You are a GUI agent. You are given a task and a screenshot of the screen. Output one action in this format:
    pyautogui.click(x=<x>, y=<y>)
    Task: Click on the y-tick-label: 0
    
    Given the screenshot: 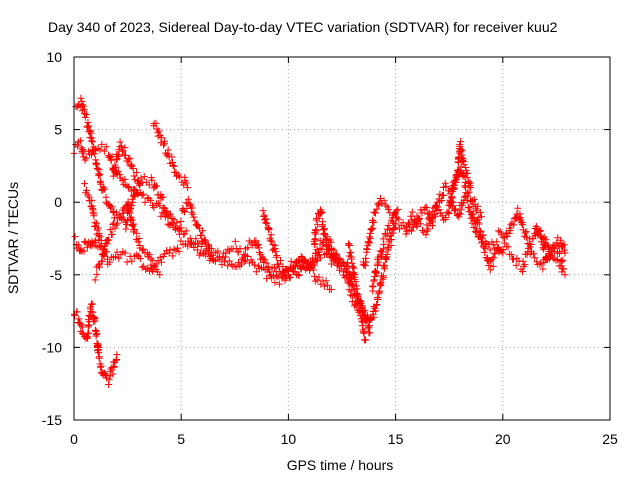 What is the action you would take?
    pyautogui.click(x=58, y=202)
    